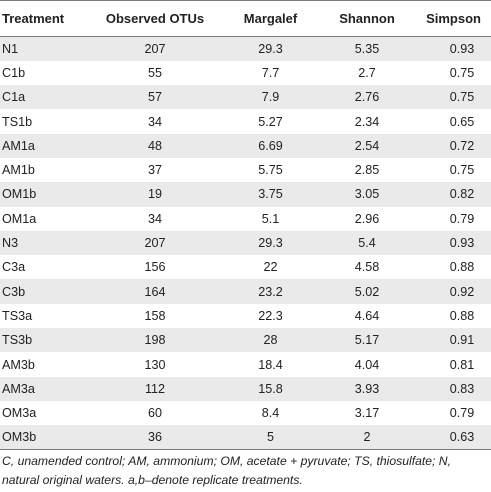 Image resolution: width=491 pixels, height=492 pixels. Describe the element at coordinates (367, 170) in the screenshot. I see `cell-shannon: 2.85` at that location.